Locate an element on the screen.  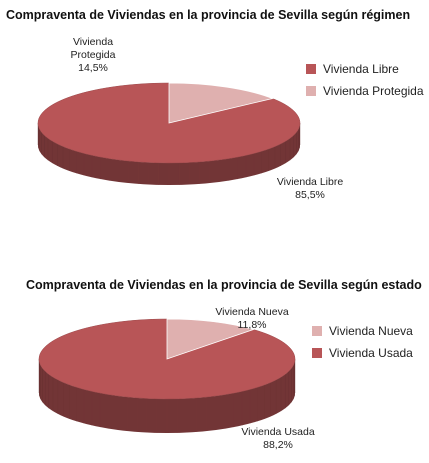
slice-label-libre: Vivienda Libre 85,5% is located at coordinates (310, 189).